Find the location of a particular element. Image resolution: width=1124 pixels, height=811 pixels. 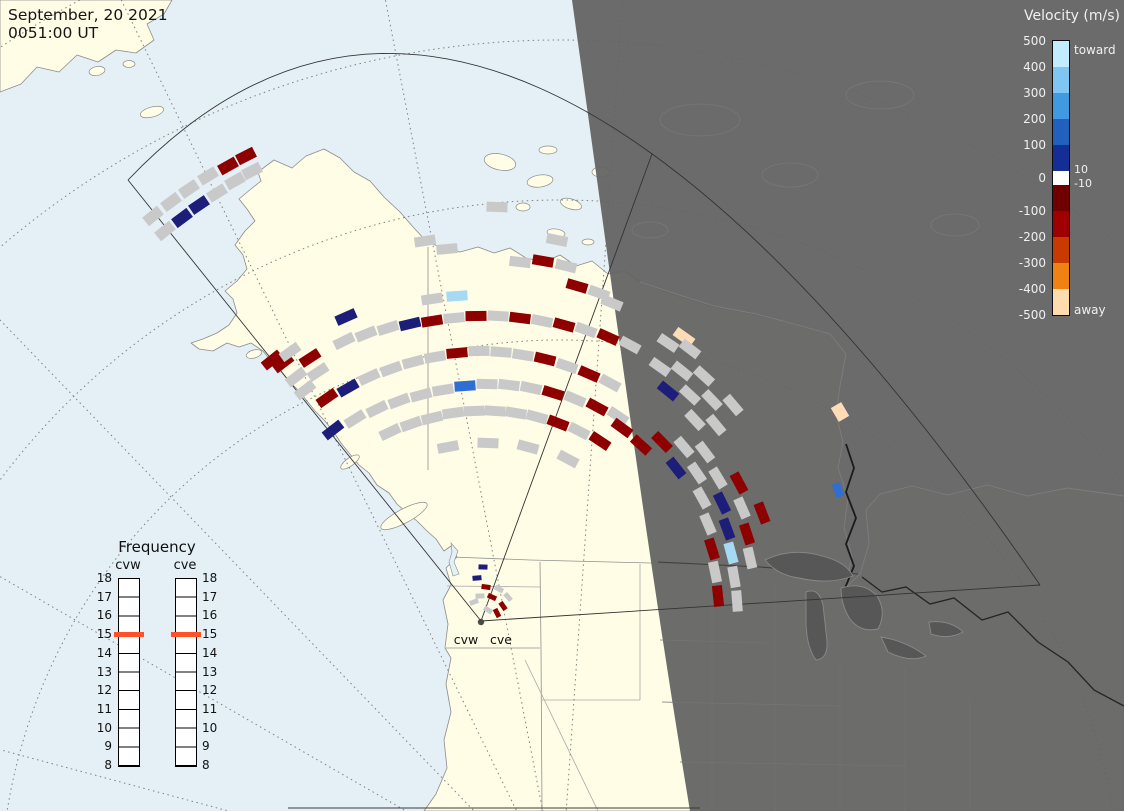

frequency-legend-title: Frequency is located at coordinates (157, 547).